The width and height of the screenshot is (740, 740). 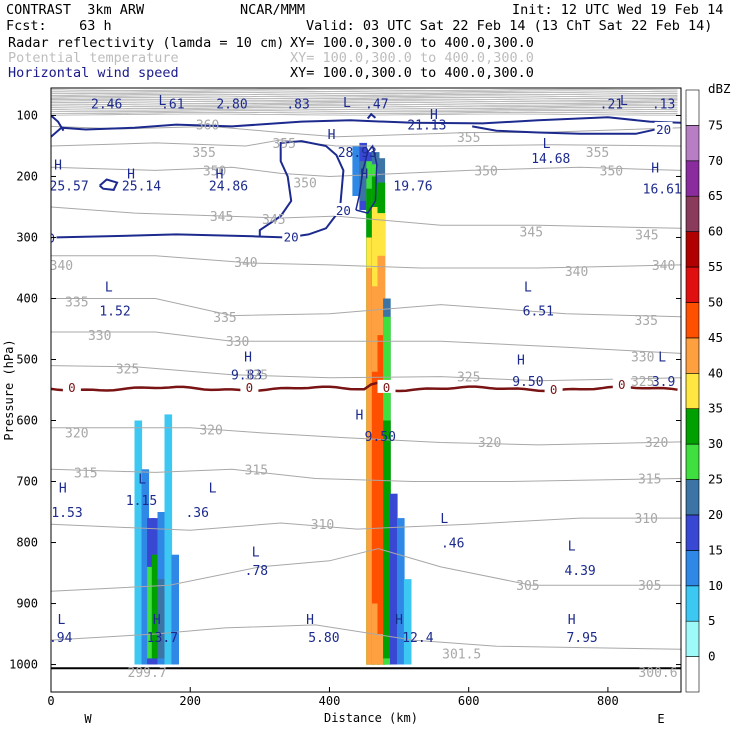 I want to click on x-tick-label: 400, so click(x=330, y=701).